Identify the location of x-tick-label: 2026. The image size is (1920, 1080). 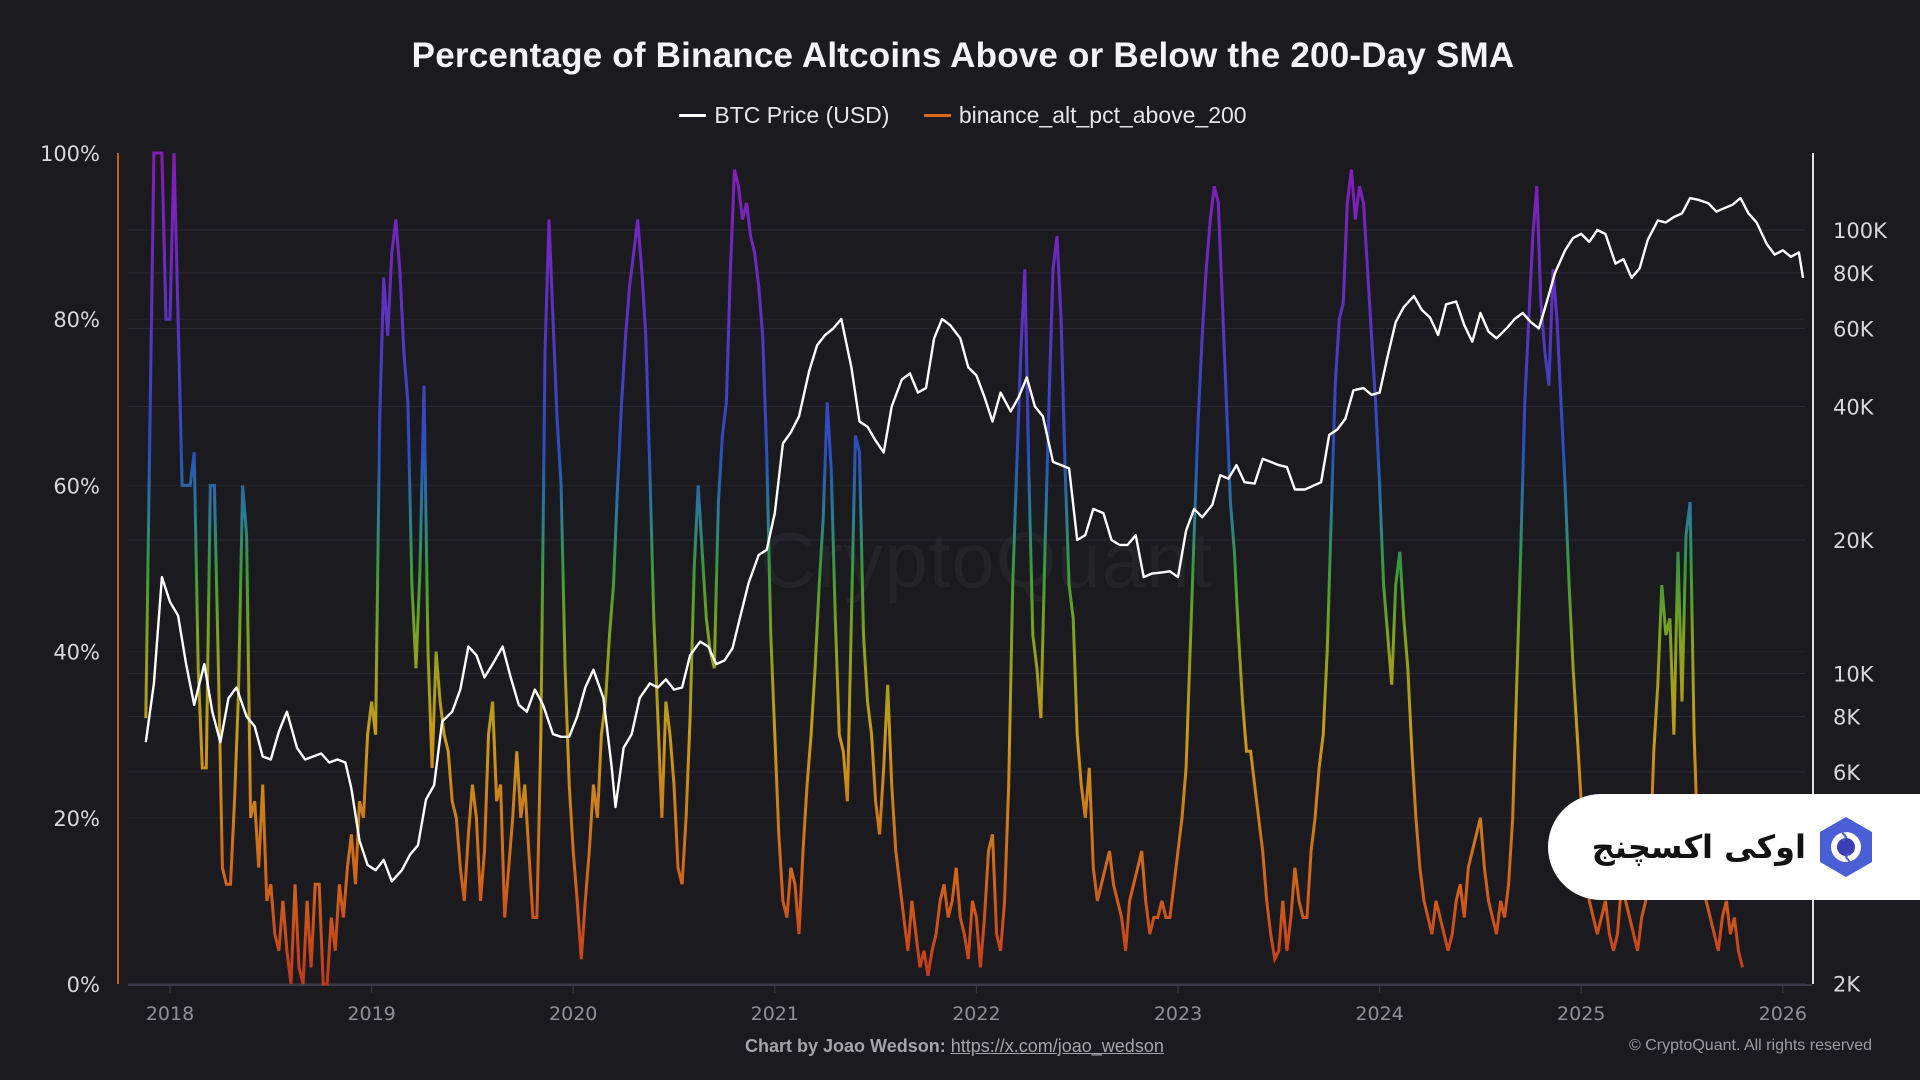
(1783, 1014).